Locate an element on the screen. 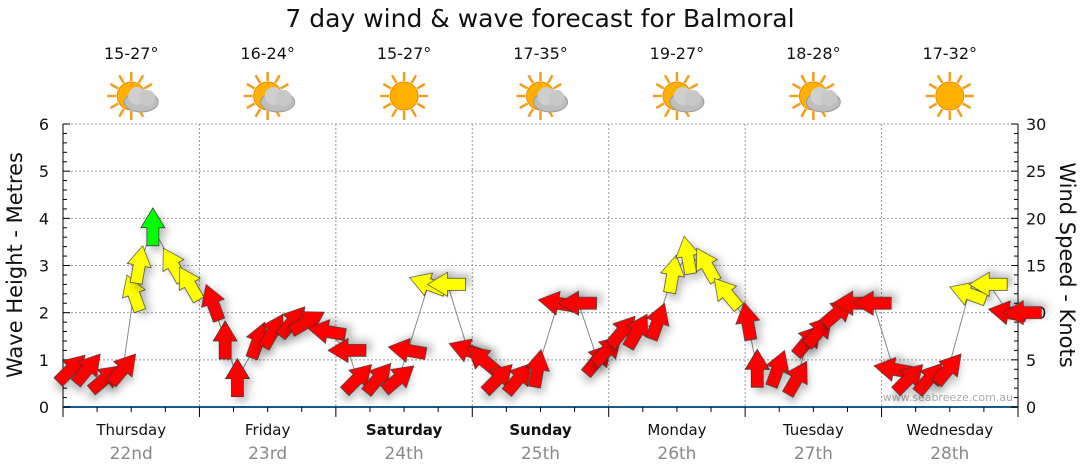 The image size is (1080, 475). sun-disc is located at coordinates (950, 96).